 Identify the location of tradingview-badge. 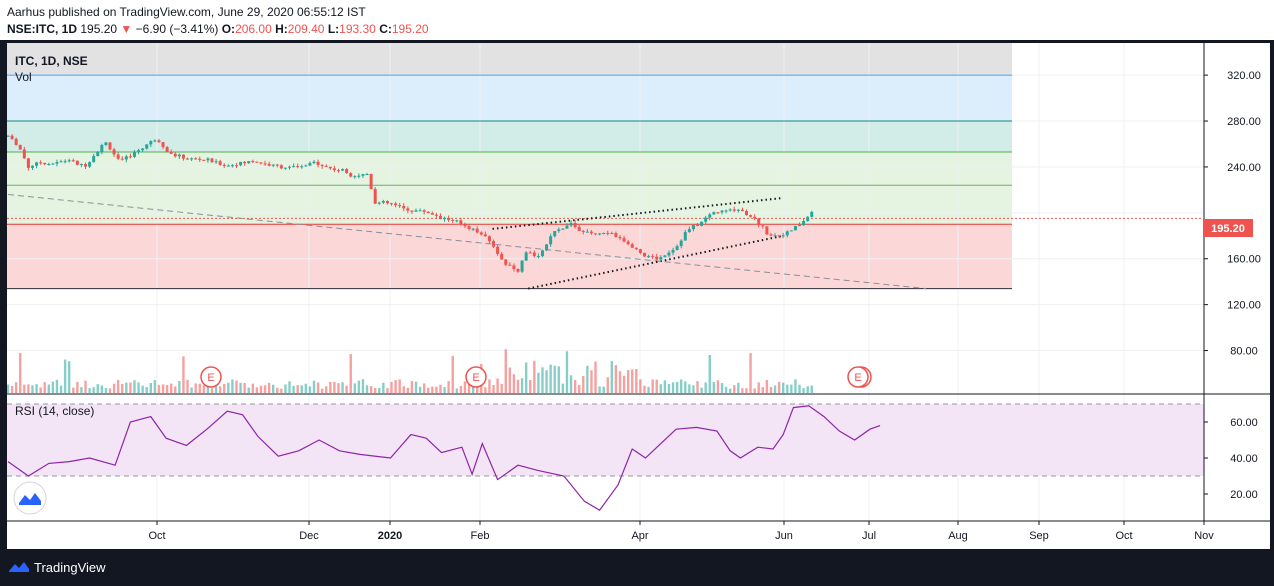
(30, 498).